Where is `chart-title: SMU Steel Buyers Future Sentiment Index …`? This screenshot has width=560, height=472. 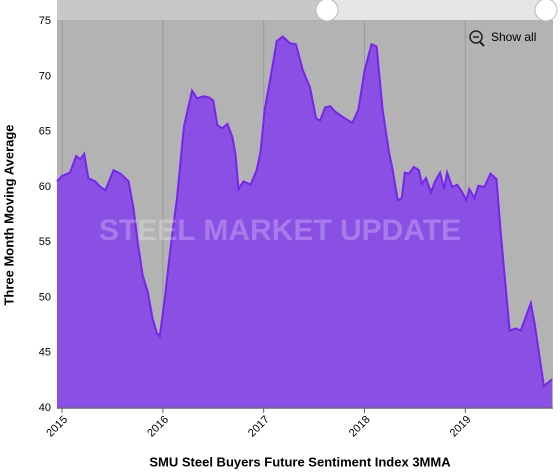 chart-title: SMU Steel Buyers Future Sentiment Index … is located at coordinates (300, 461).